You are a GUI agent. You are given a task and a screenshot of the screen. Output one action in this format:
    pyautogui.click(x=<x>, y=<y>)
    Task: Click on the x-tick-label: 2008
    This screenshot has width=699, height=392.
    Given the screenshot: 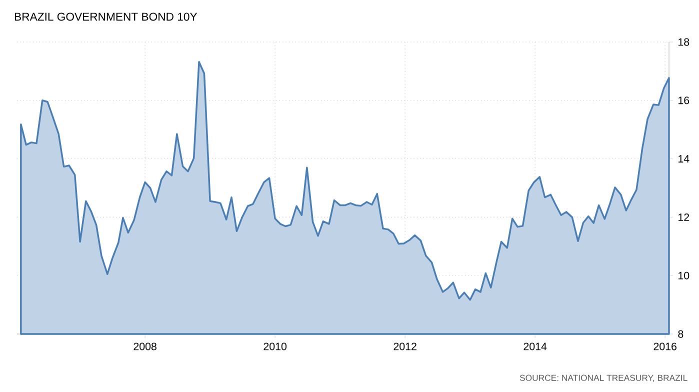 What is the action you would take?
    pyautogui.click(x=145, y=346)
    